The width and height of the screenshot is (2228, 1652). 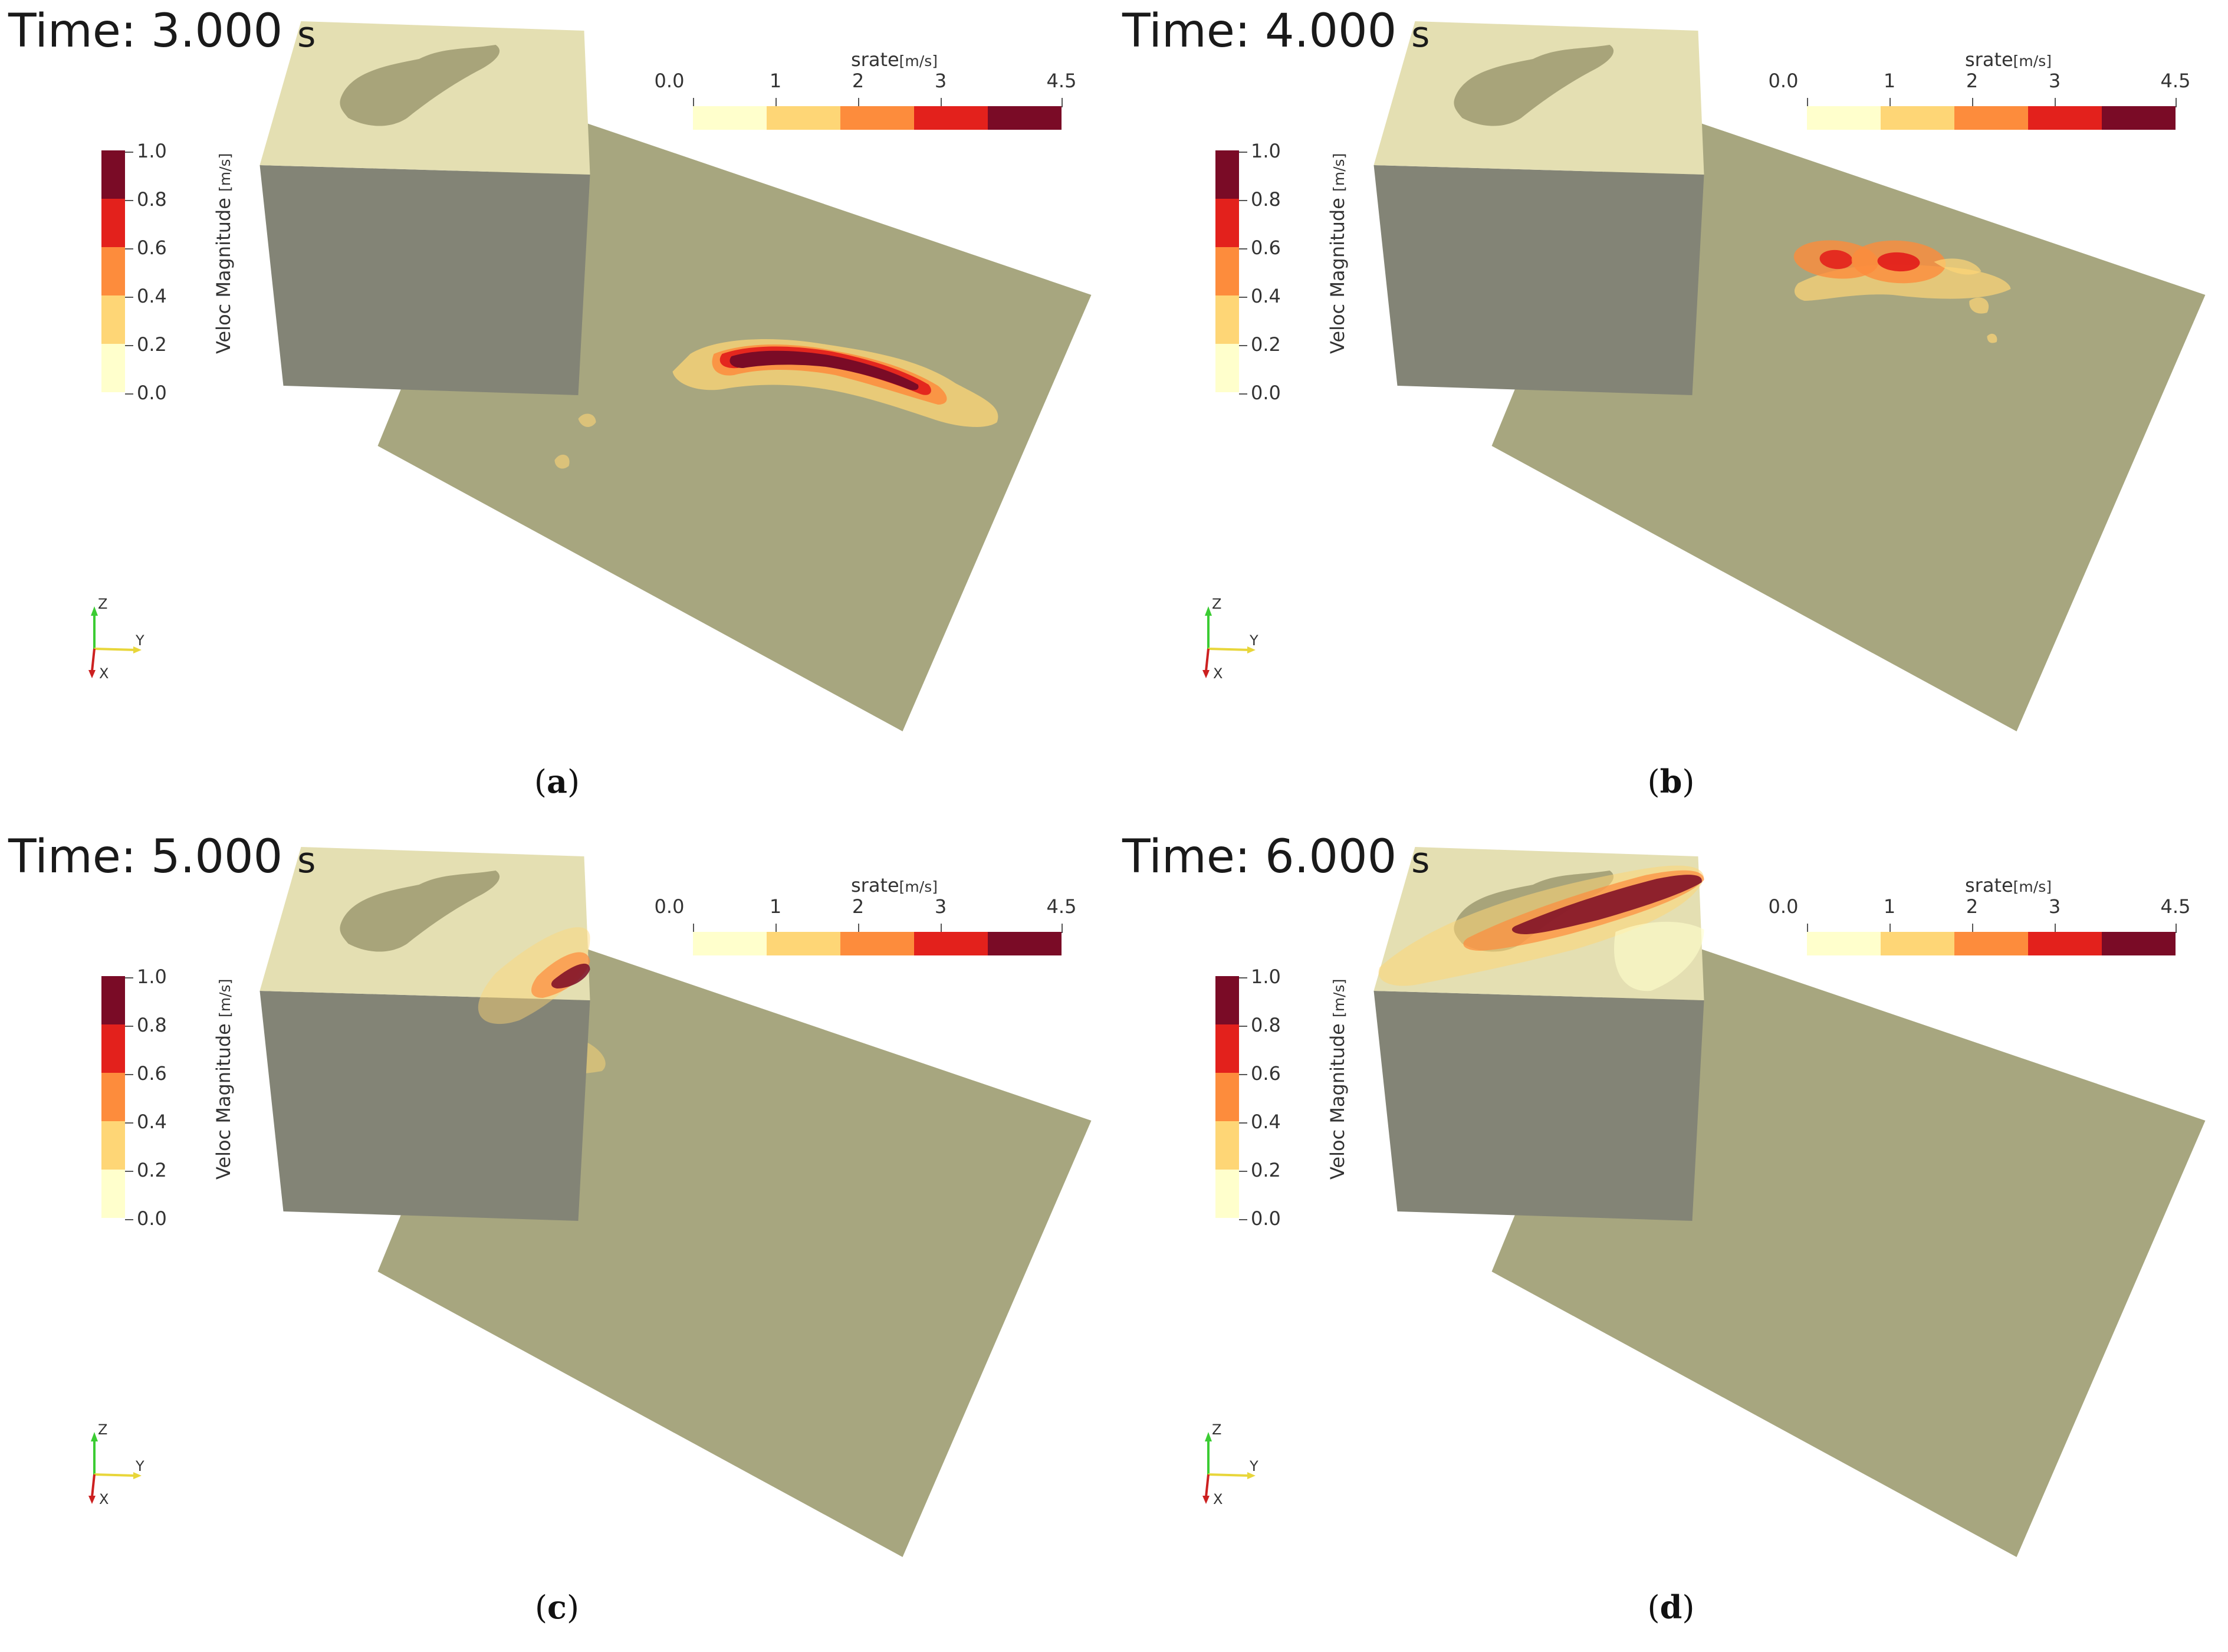 What do you see at coordinates (145, 857) in the screenshot?
I see `time-value: Time: 5.000` at bounding box center [145, 857].